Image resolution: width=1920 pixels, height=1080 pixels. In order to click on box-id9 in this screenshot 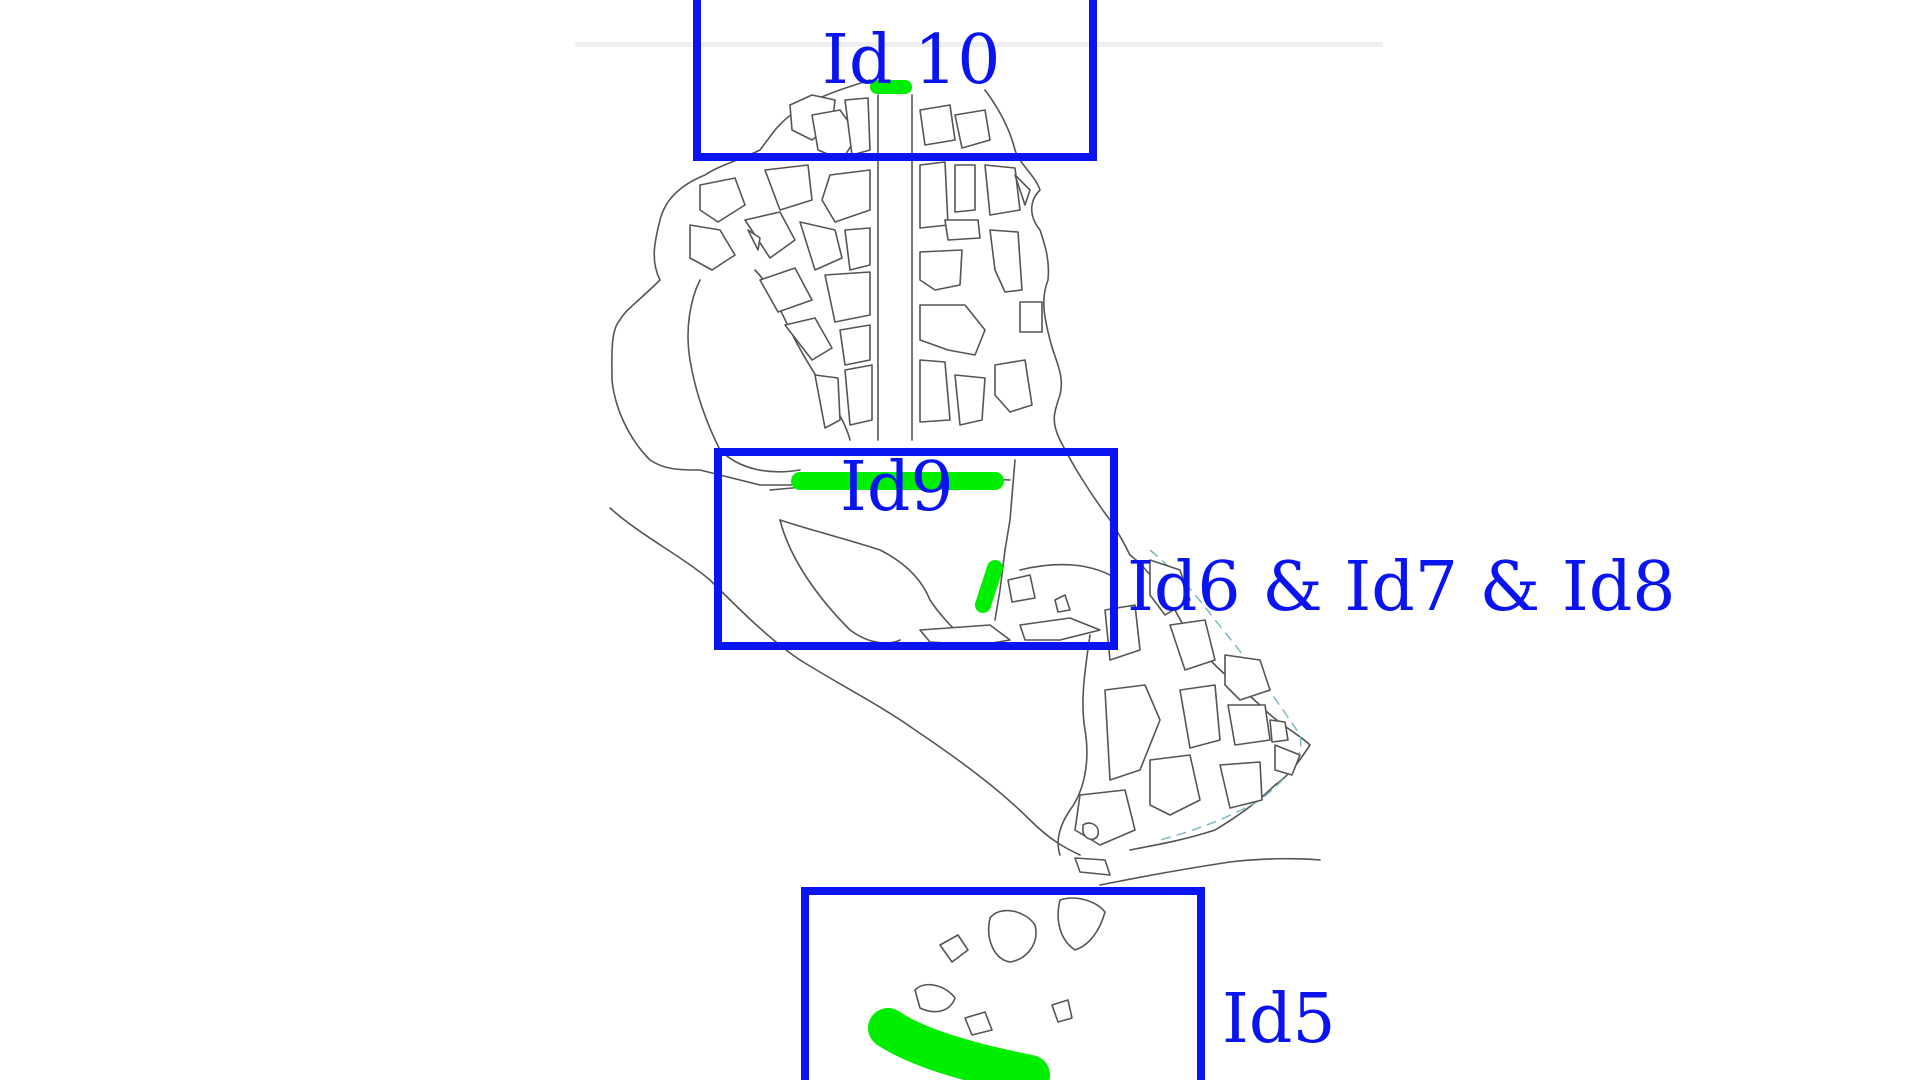, I will do `click(916, 549)`.